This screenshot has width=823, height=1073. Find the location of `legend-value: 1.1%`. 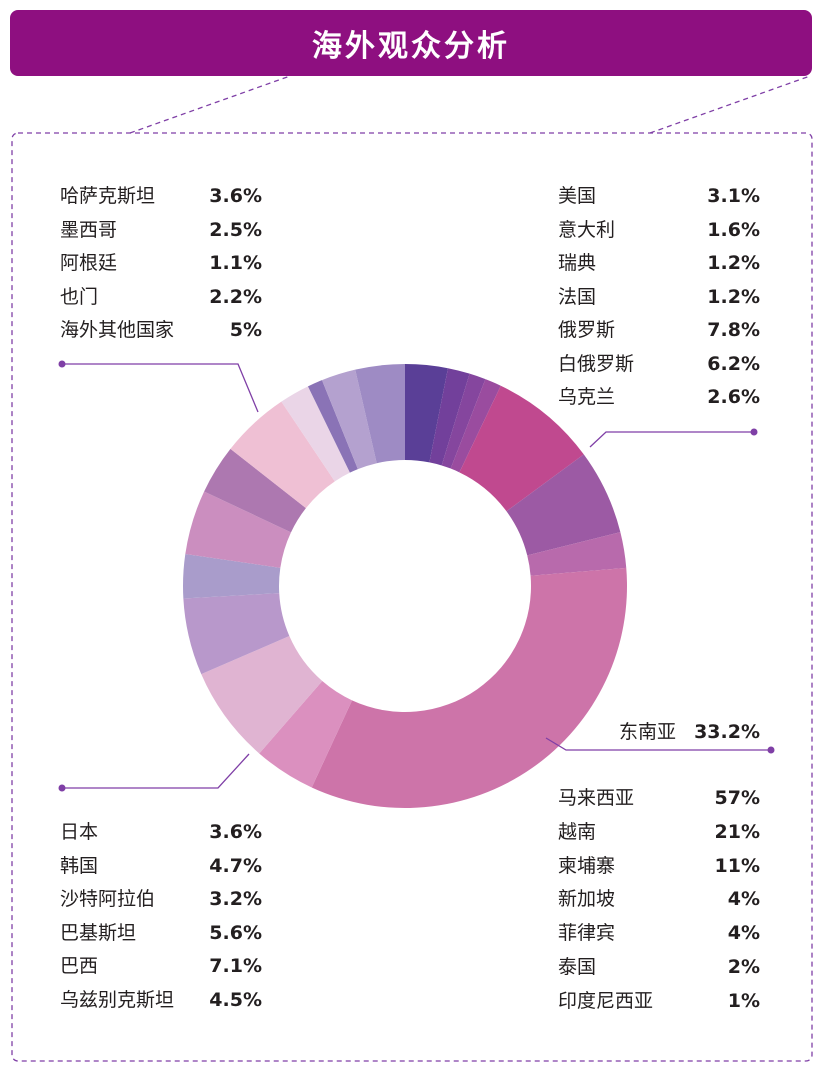

legend-value: 1.1% is located at coordinates (235, 263).